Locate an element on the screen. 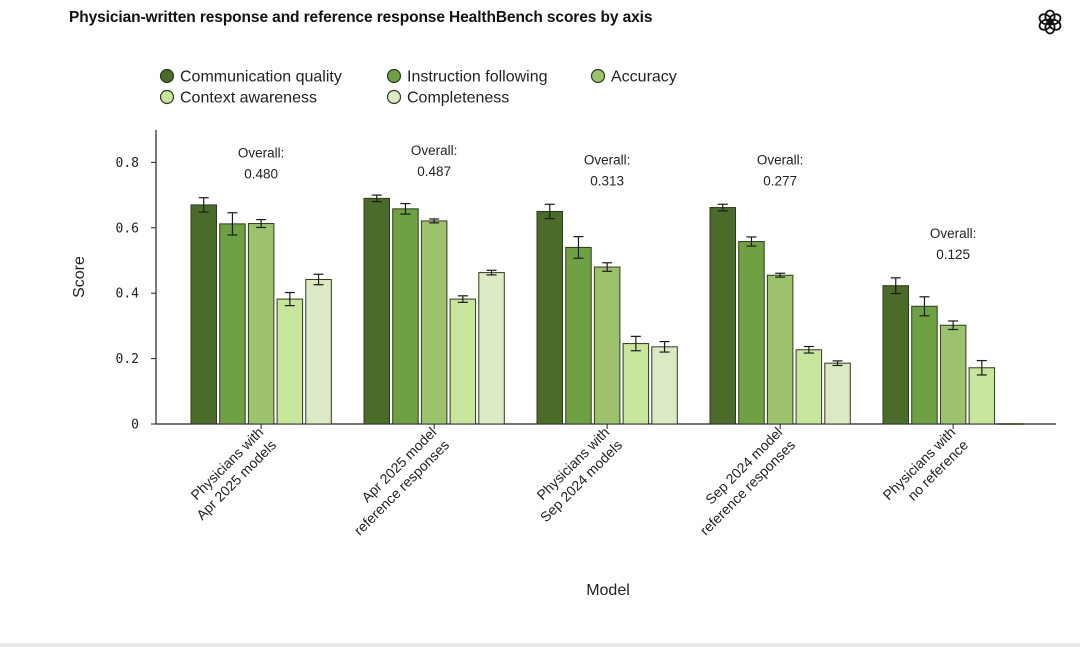  x-tick-label: Sep 2024 modelreference responses is located at coordinates (741, 481).